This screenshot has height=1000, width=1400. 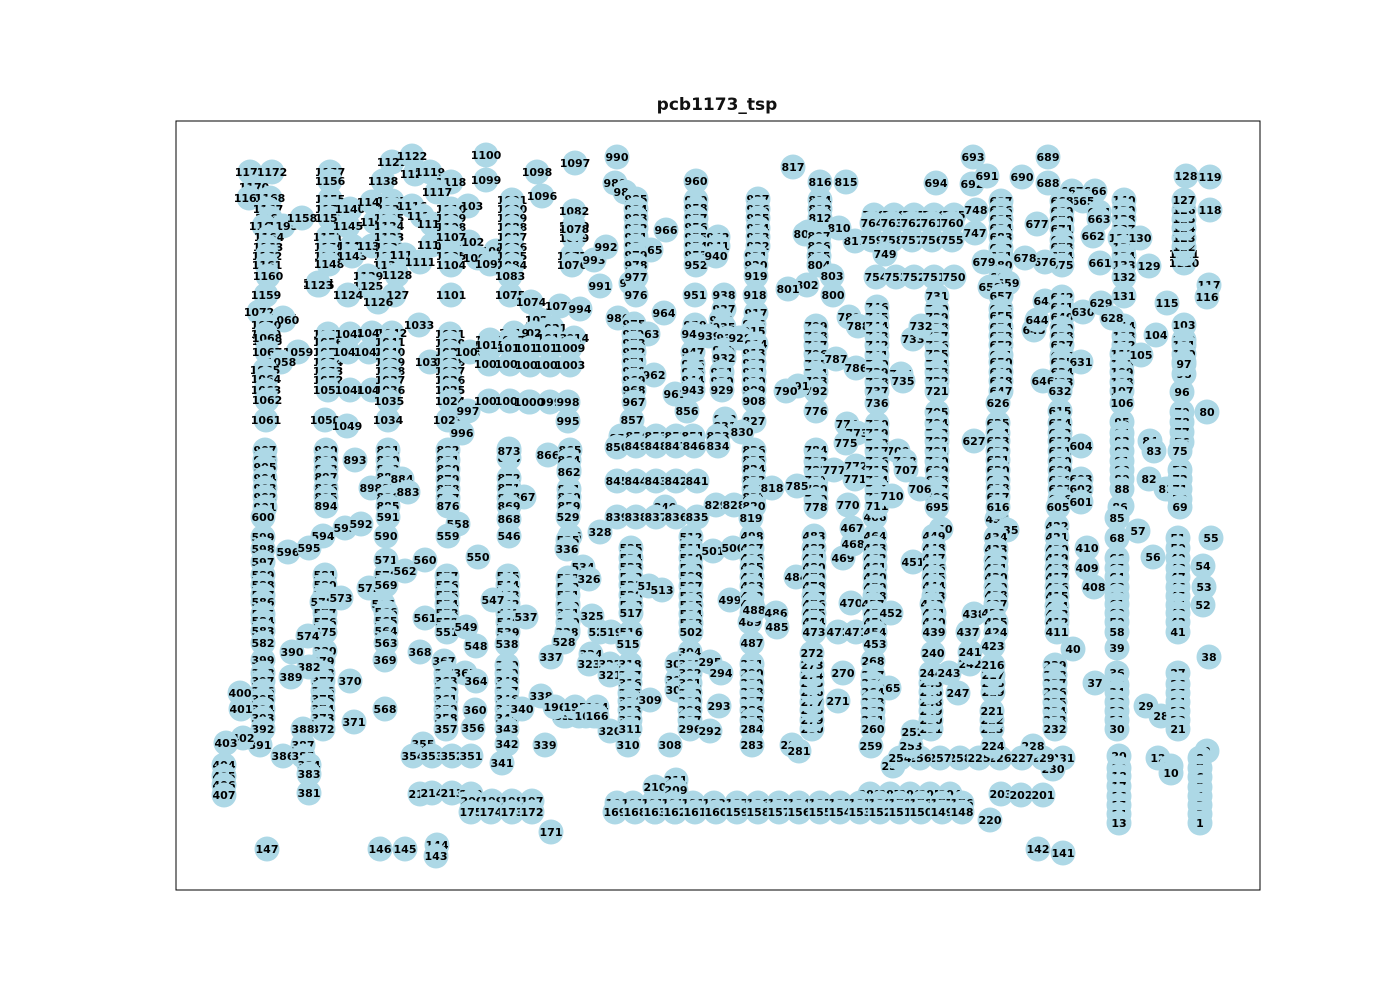 I want to click on node-1111: 1111, so click(x=420, y=262).